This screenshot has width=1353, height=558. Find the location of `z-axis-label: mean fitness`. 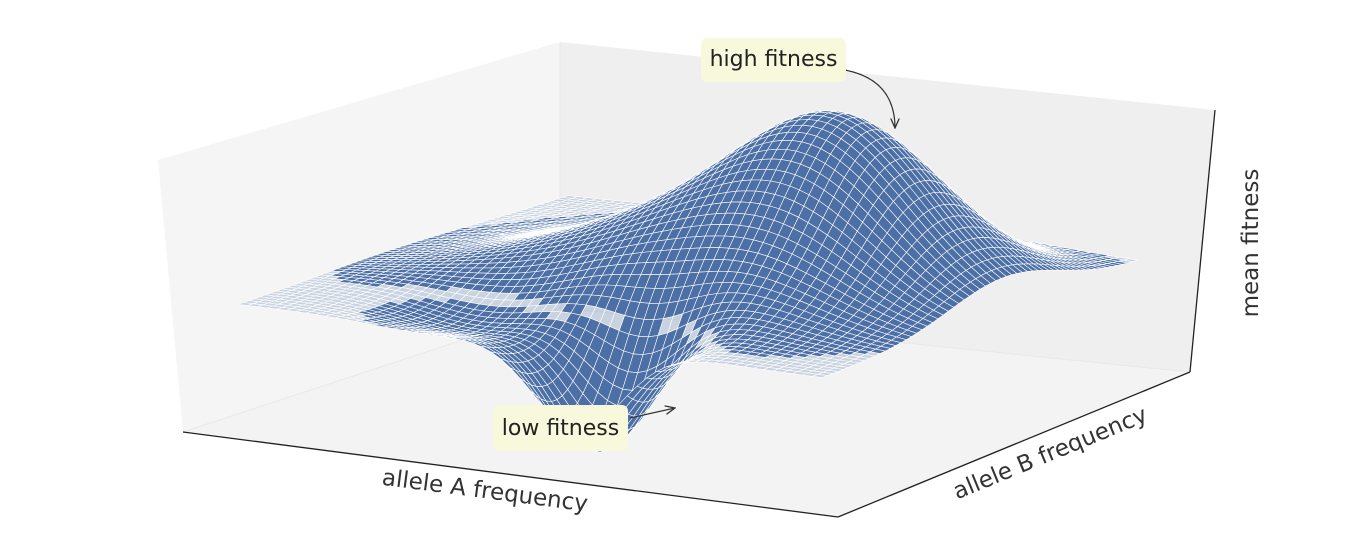

z-axis-label: mean fitness is located at coordinates (1251, 243).